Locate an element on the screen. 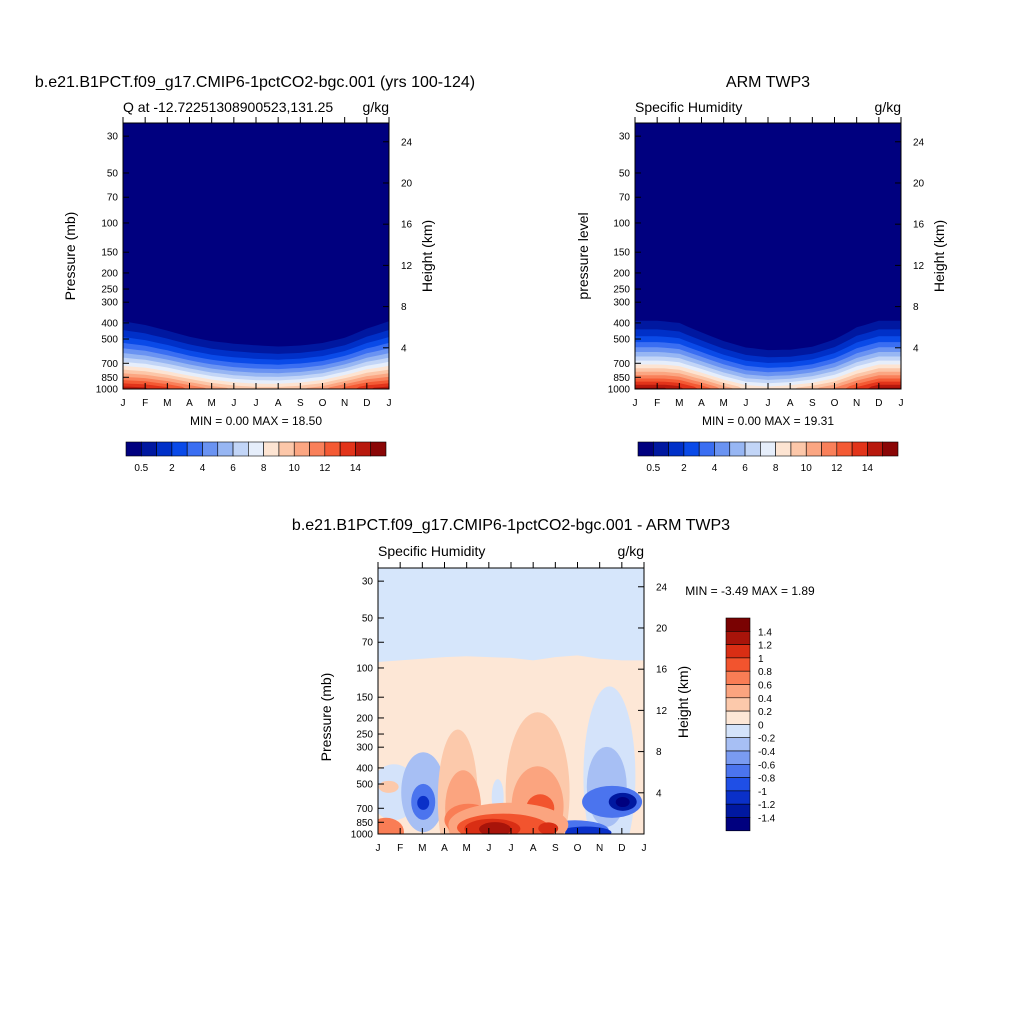 This screenshot has width=1024, height=1024. y-tick-label: 1000 is located at coordinates (362, 835).